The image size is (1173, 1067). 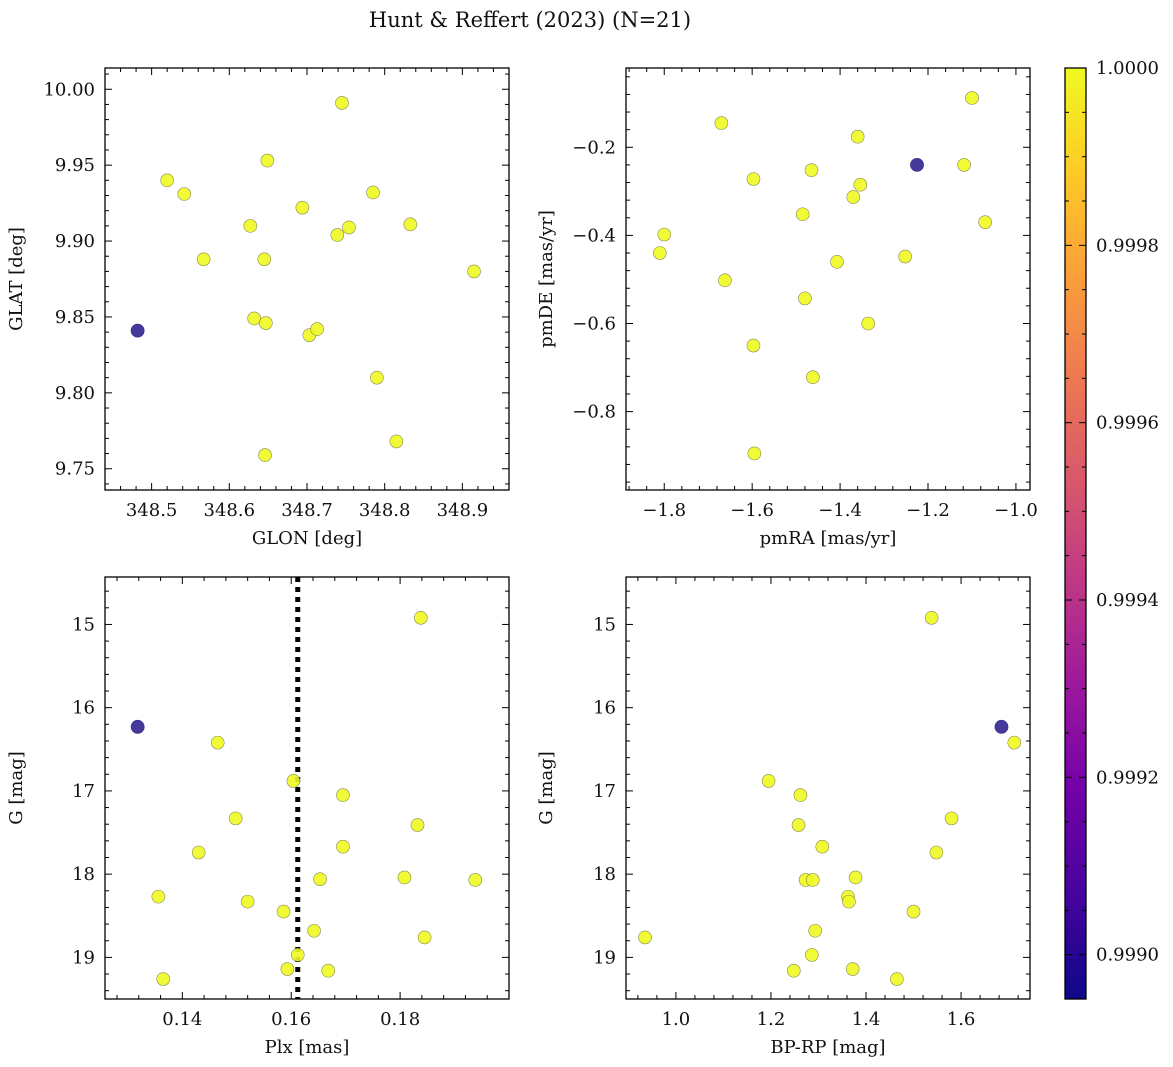 I want to click on colorbar-tick-label: 0.9992, so click(x=1127, y=777).